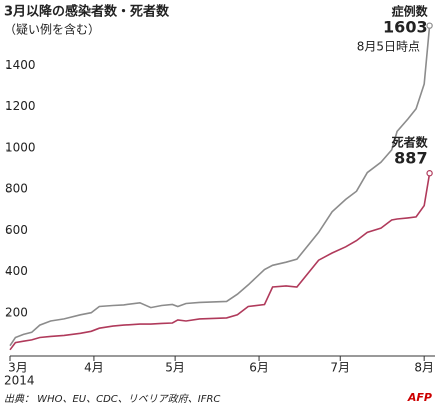  I want to click on y-tick-label: 400, so click(16, 271).